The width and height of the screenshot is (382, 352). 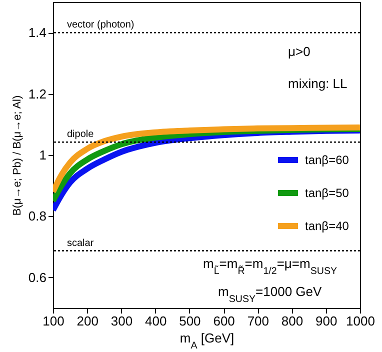 I want to click on y-tick-label: 1.2, so click(x=37, y=94).